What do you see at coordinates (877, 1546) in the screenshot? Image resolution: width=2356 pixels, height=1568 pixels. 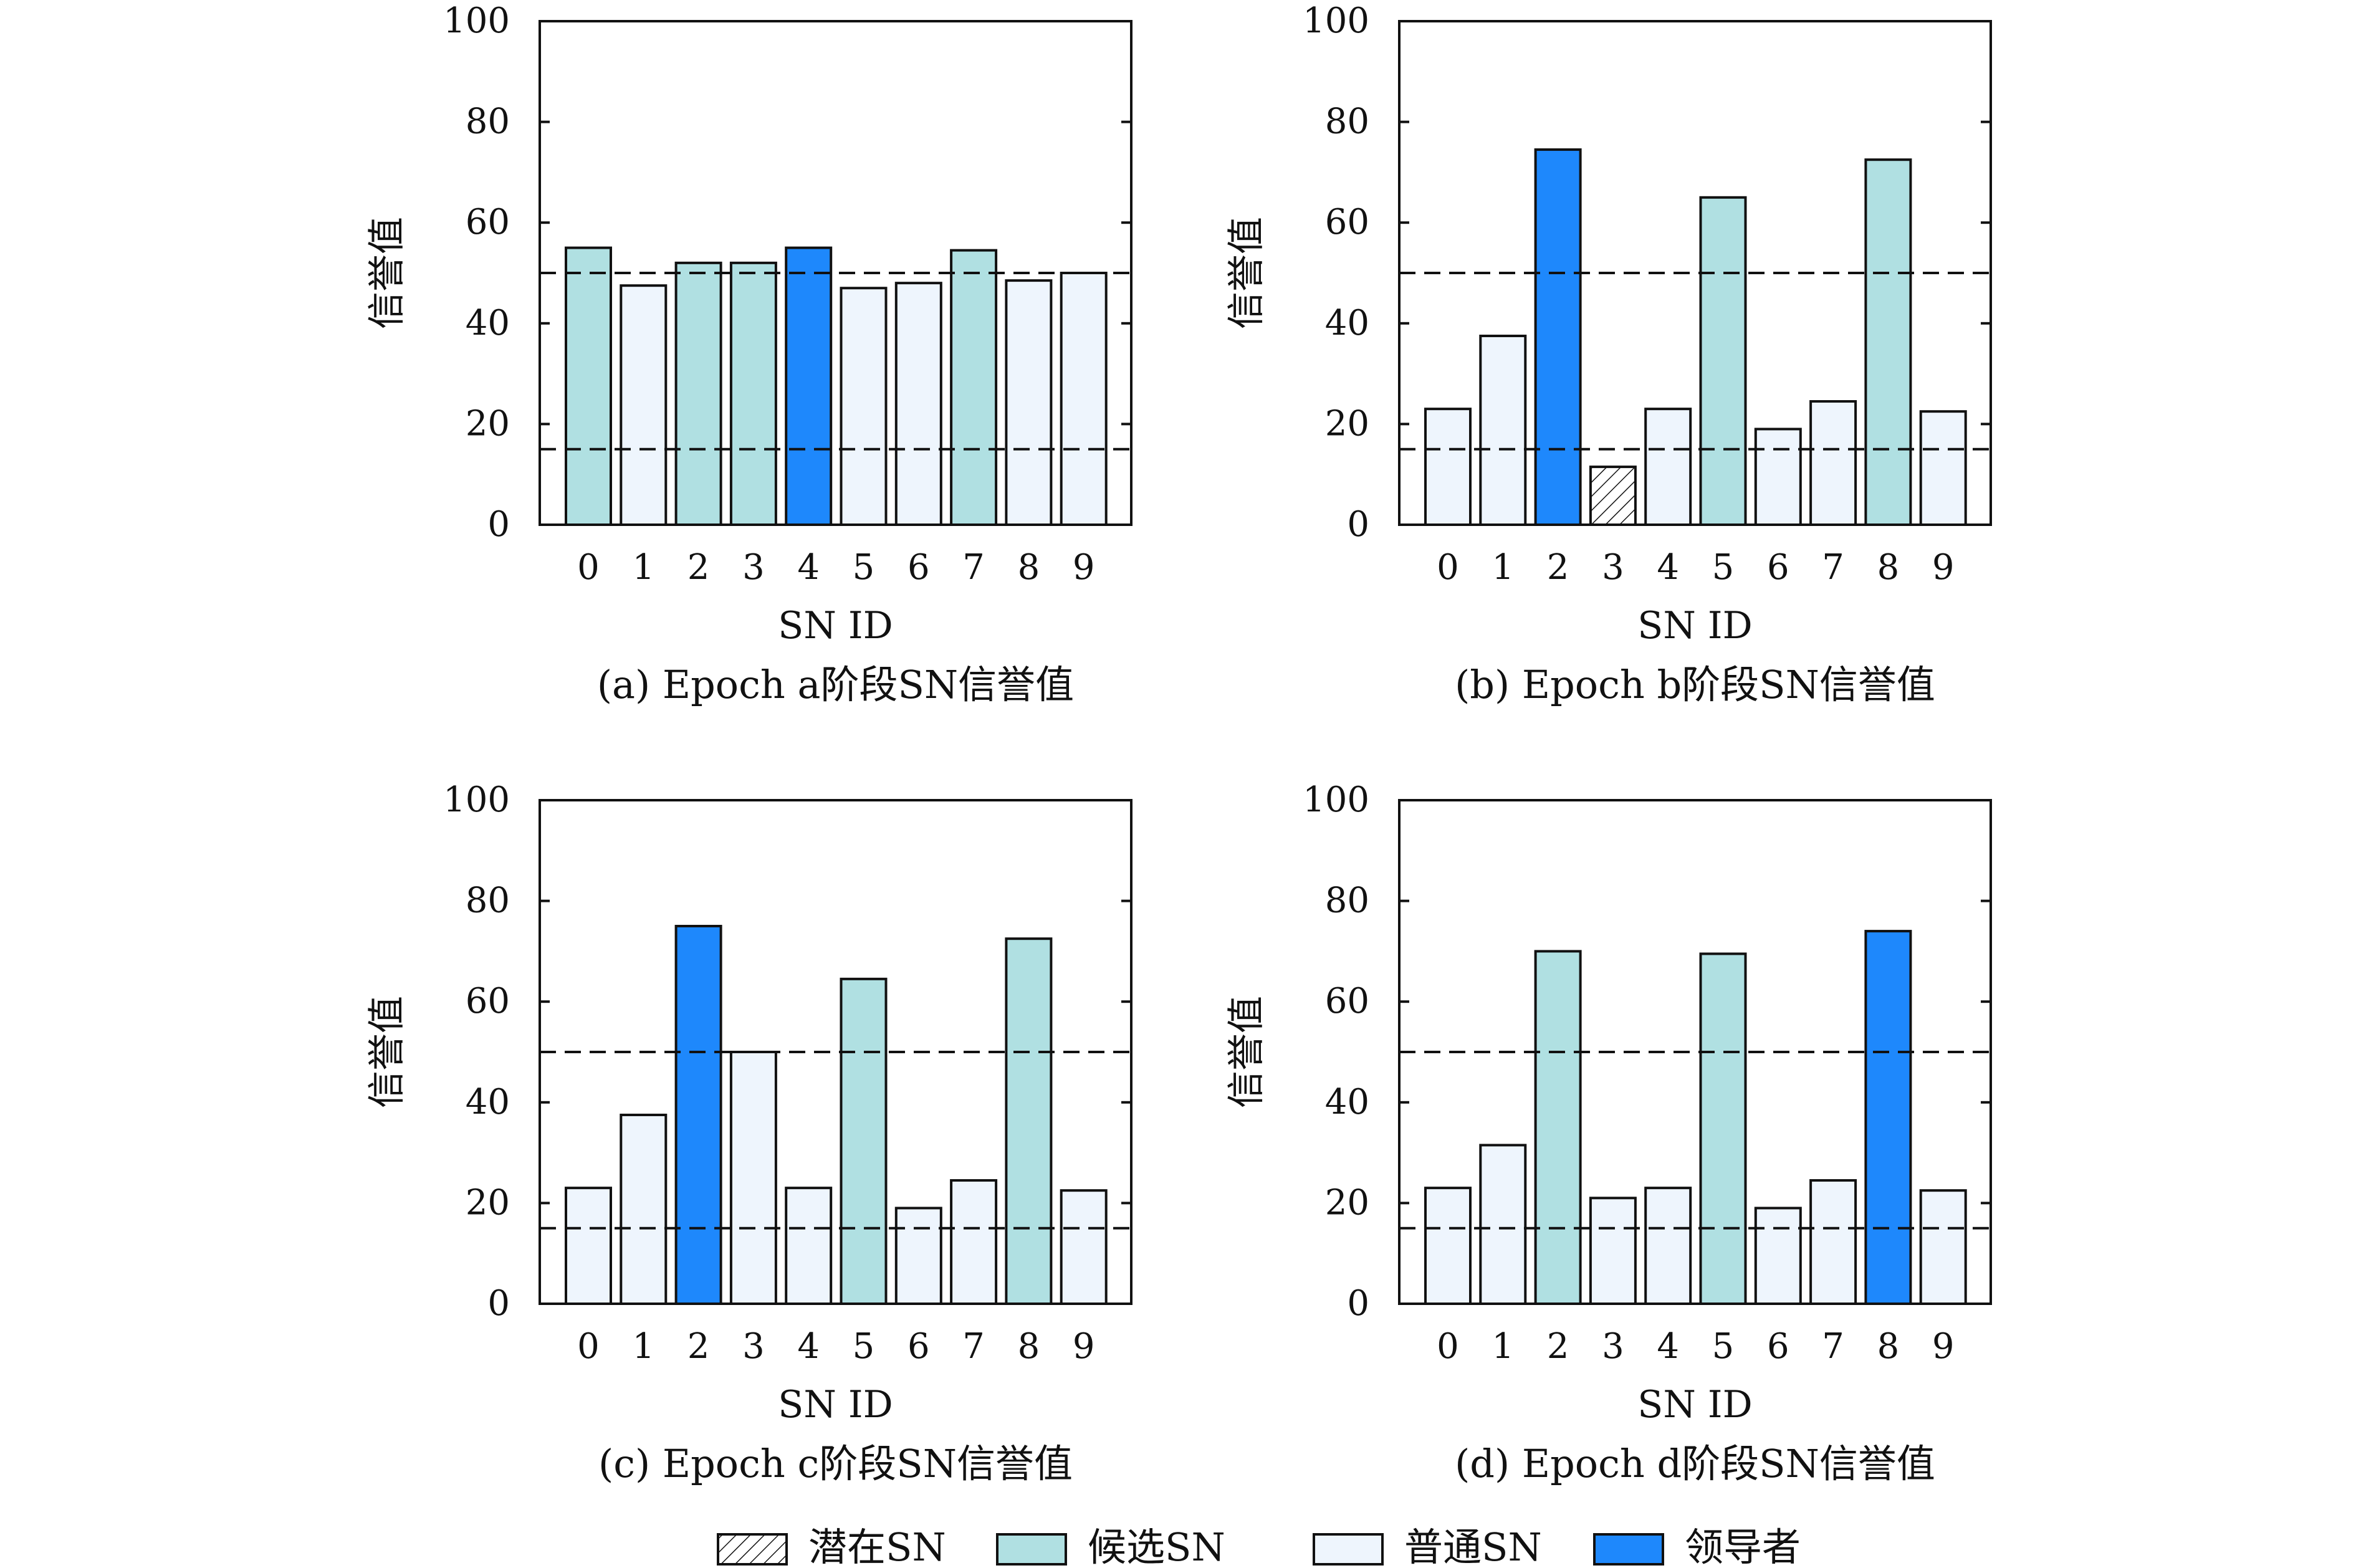 I see `legend-label: 潜在SN` at bounding box center [877, 1546].